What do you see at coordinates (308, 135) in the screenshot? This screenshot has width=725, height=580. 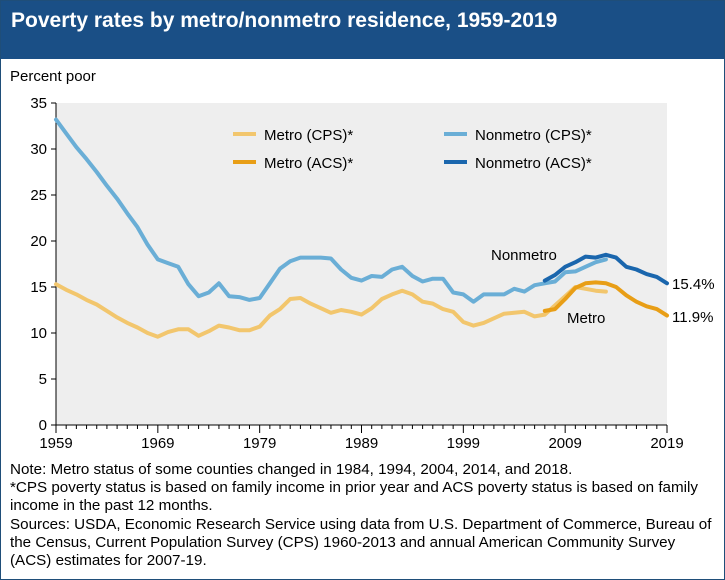 I see `legend-label-metro-cps: Metro (CPS)*` at bounding box center [308, 135].